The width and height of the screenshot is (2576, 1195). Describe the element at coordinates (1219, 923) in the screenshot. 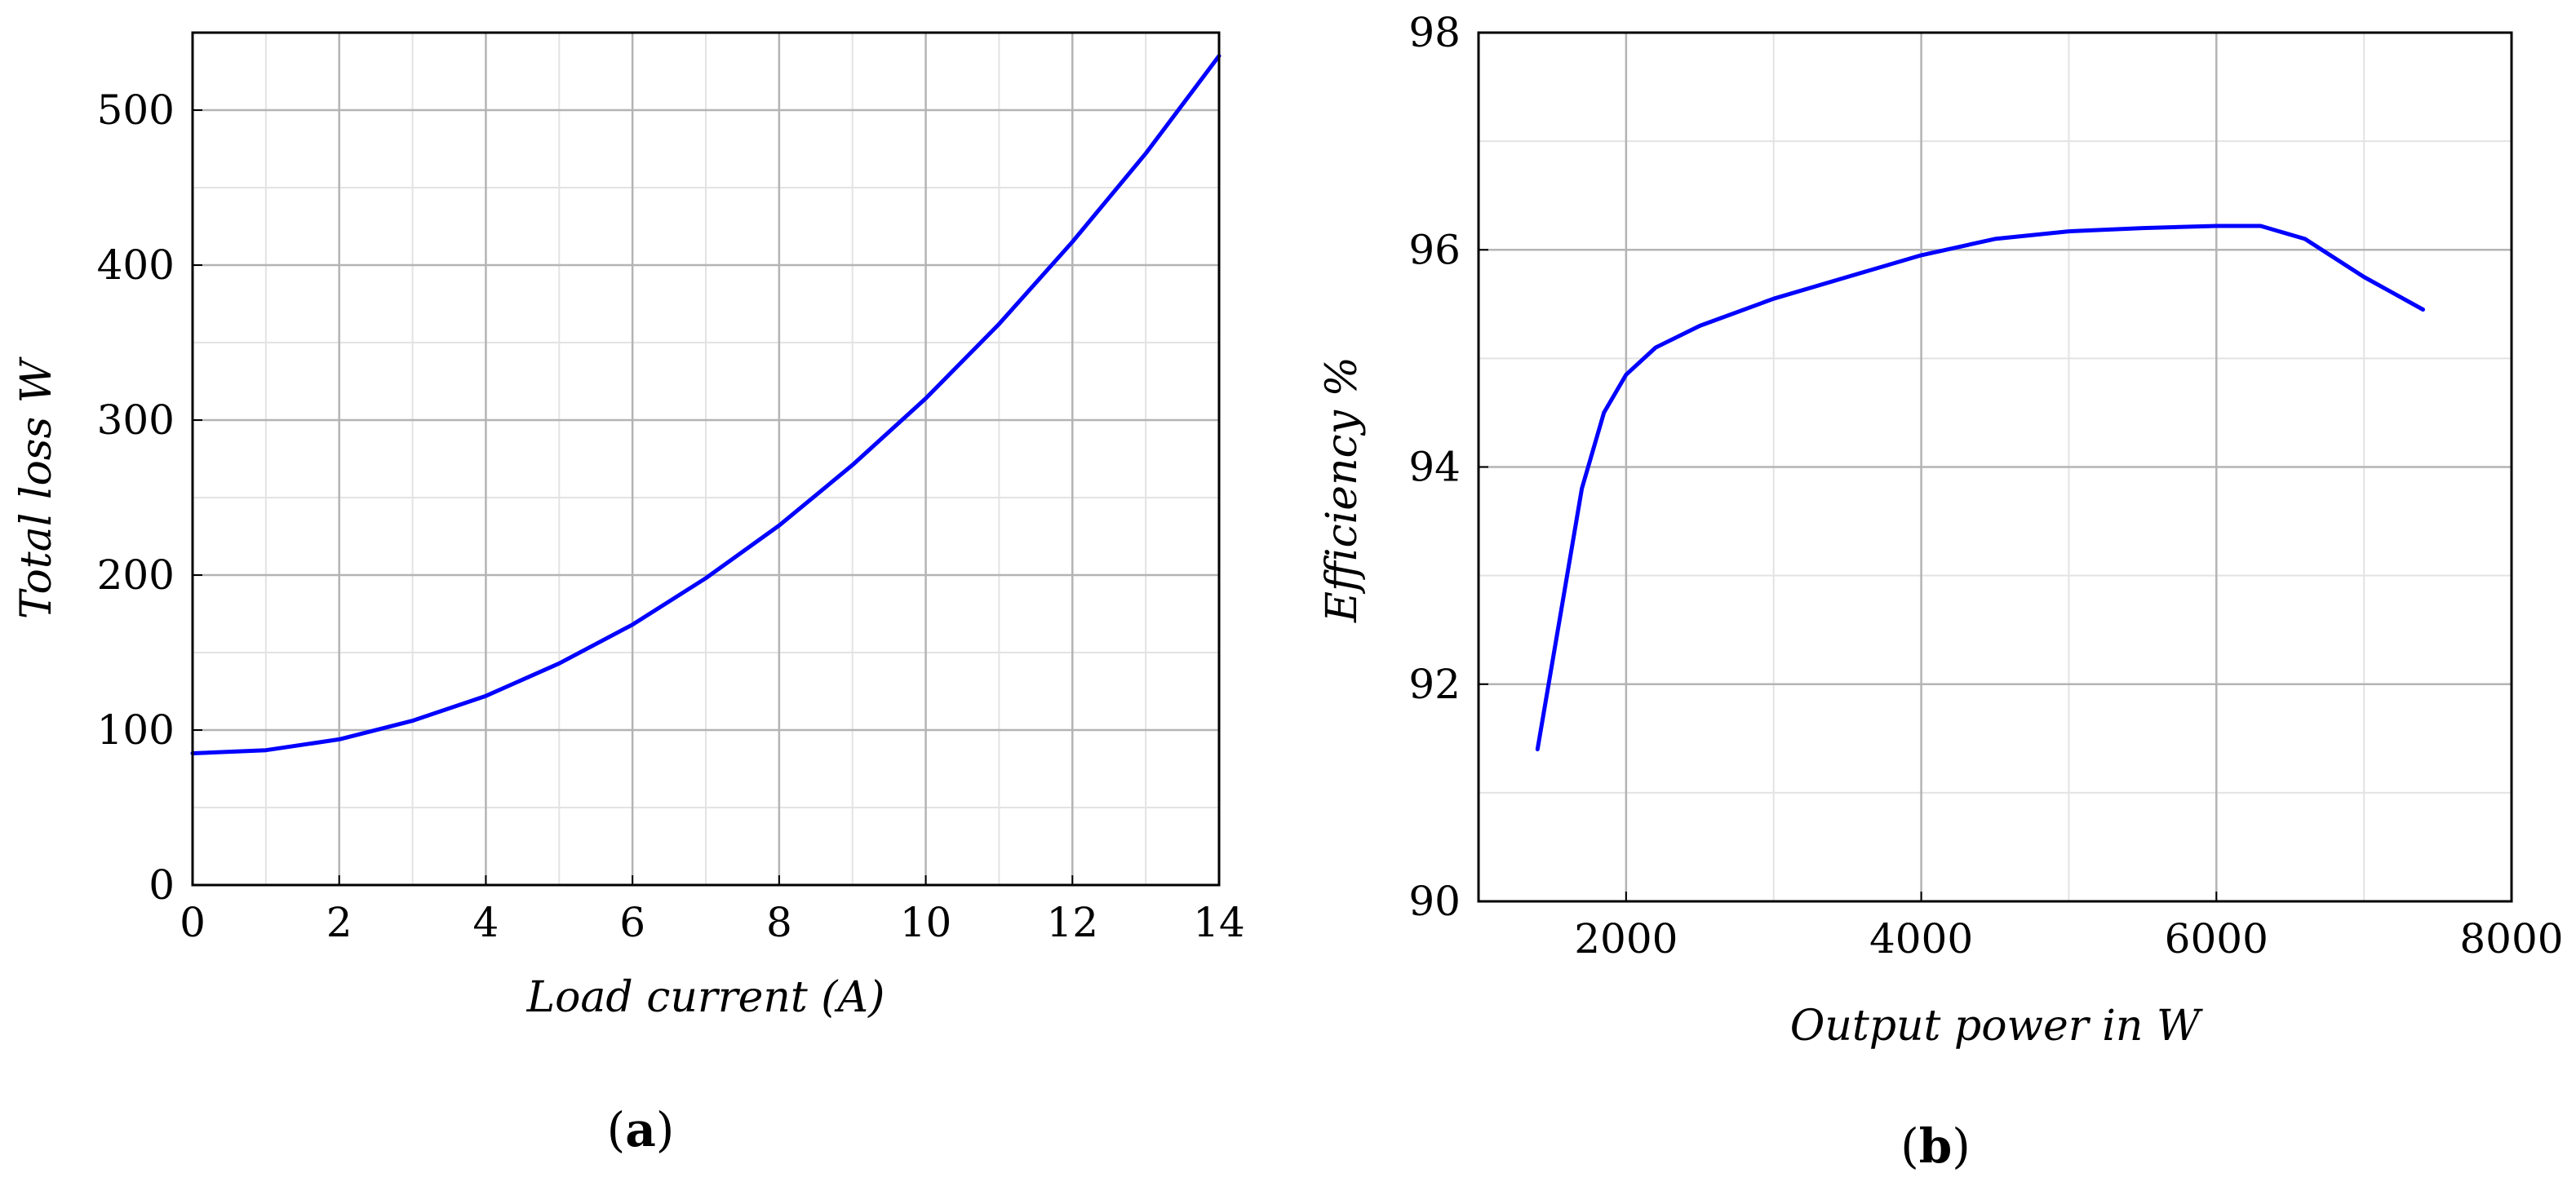

I see `x-tick-label: 14` at that location.